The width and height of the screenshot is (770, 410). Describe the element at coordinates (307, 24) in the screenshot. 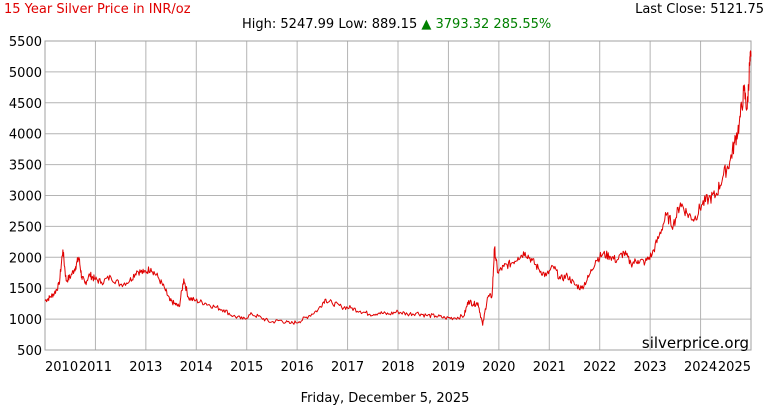

I see `high-value: 5247.99` at that location.